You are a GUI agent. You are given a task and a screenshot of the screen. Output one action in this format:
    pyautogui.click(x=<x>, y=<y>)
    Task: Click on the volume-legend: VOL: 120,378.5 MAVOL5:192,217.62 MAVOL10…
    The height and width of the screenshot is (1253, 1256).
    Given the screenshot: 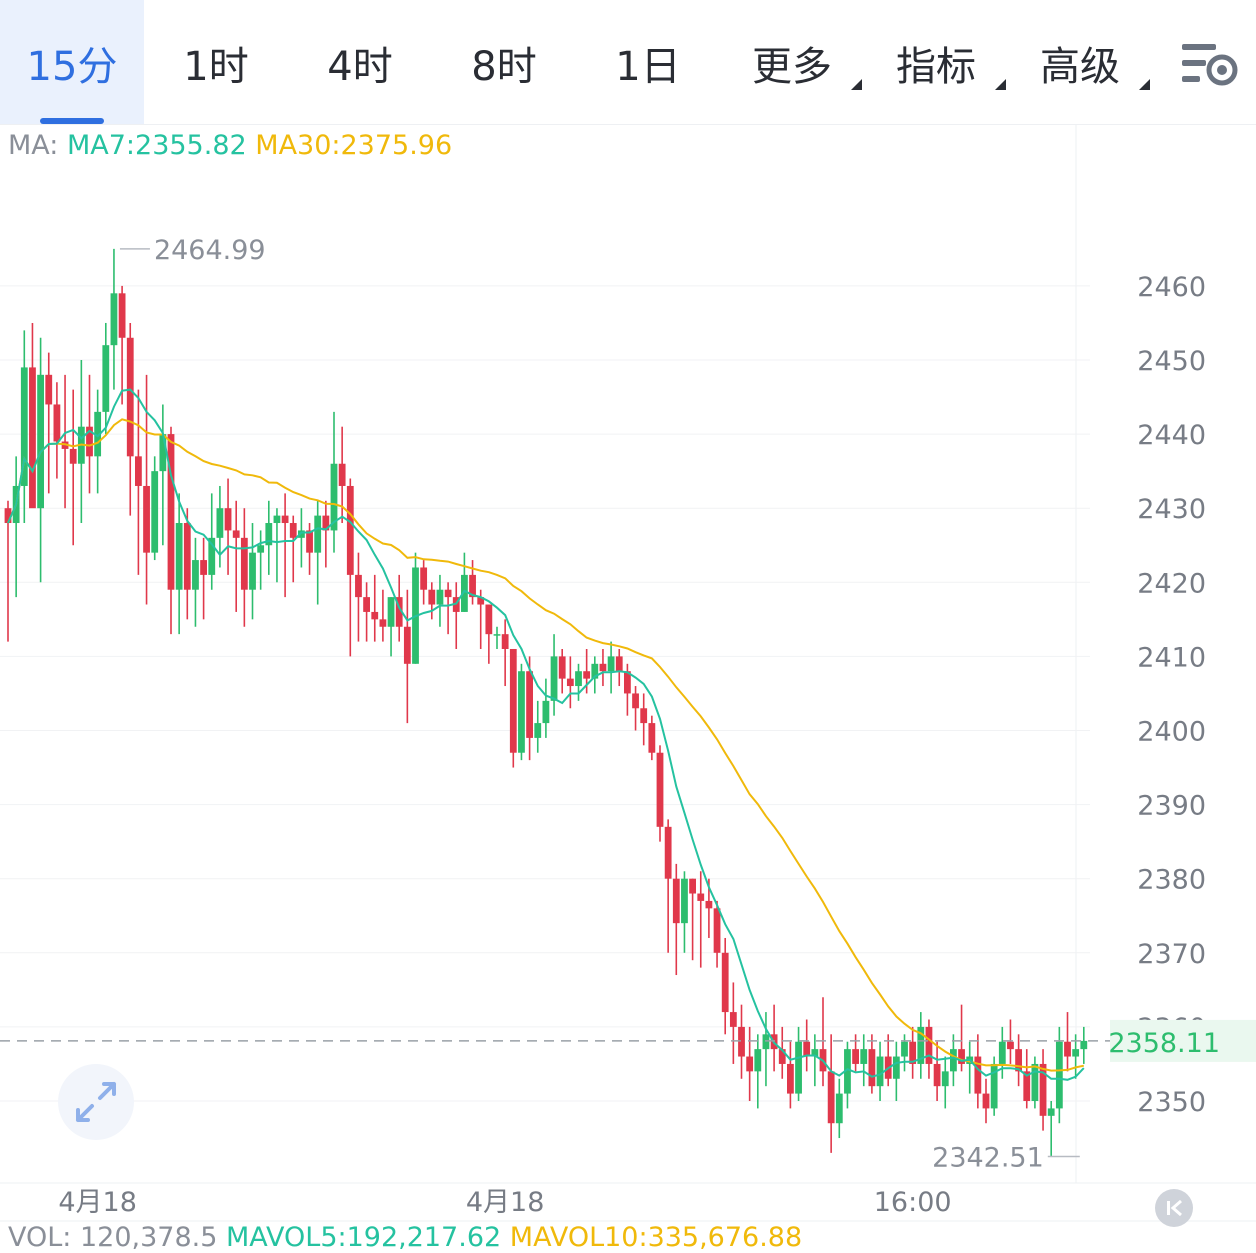 What is the action you would take?
    pyautogui.click(x=405, y=1237)
    